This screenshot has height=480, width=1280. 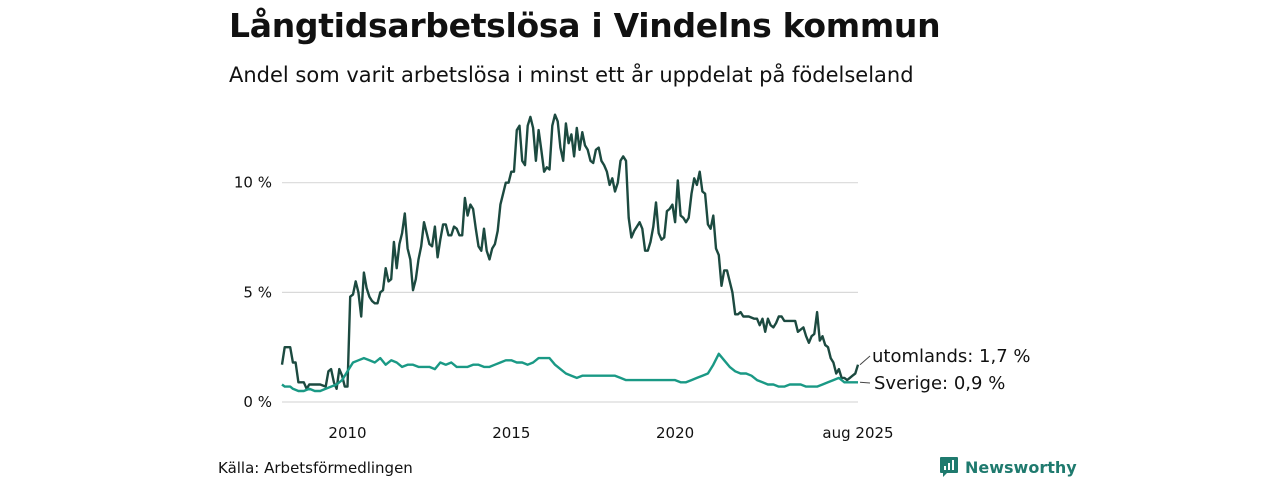 I want to click on end-label-utomlands: utomlands: 1,7 %, so click(x=951, y=356).